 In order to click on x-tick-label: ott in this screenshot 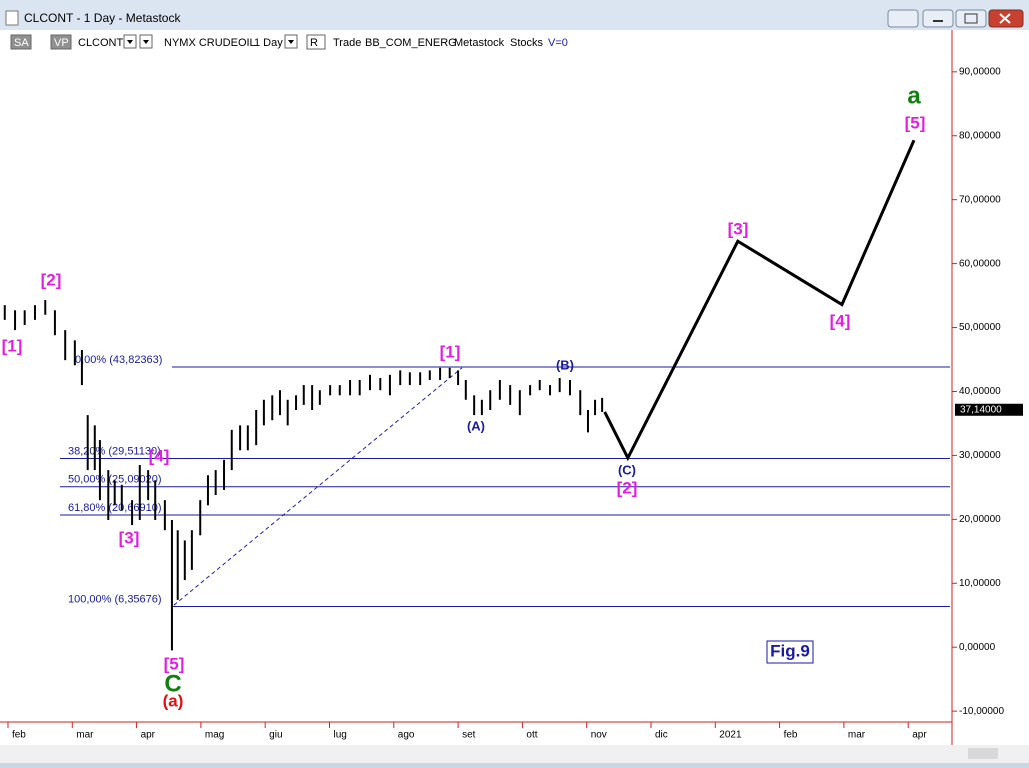, I will do `click(531, 735)`.